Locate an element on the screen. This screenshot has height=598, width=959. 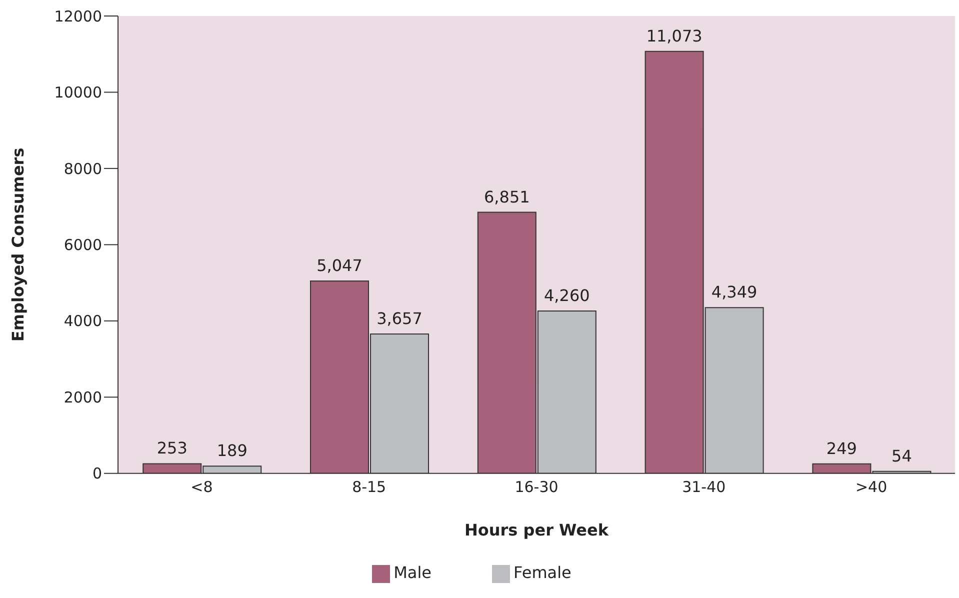
data-label: 6,851 is located at coordinates (507, 196).